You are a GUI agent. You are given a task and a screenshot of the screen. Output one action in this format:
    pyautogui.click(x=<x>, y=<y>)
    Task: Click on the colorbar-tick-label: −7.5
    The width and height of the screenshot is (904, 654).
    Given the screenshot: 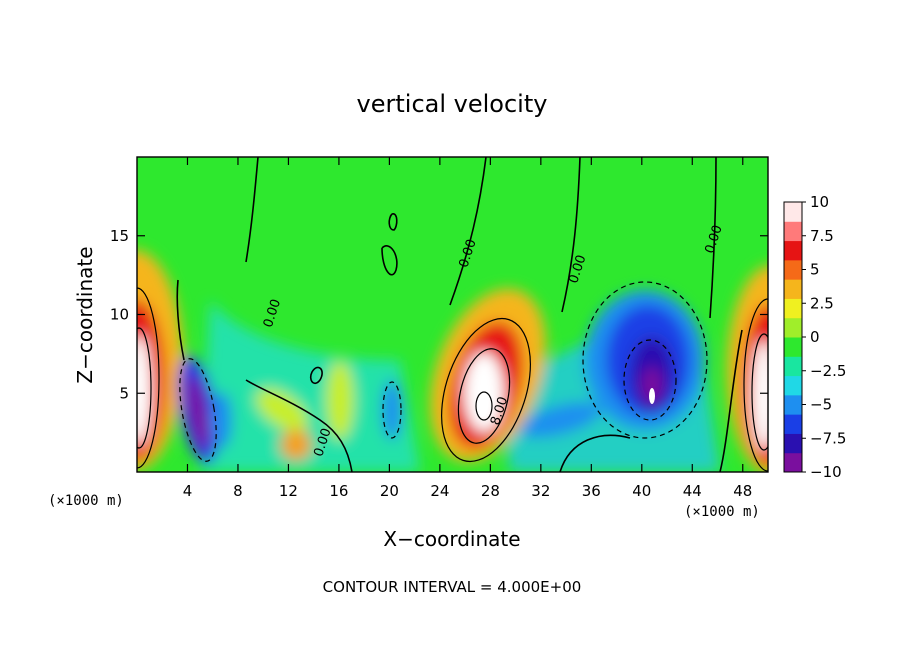 What is the action you would take?
    pyautogui.click(x=828, y=438)
    